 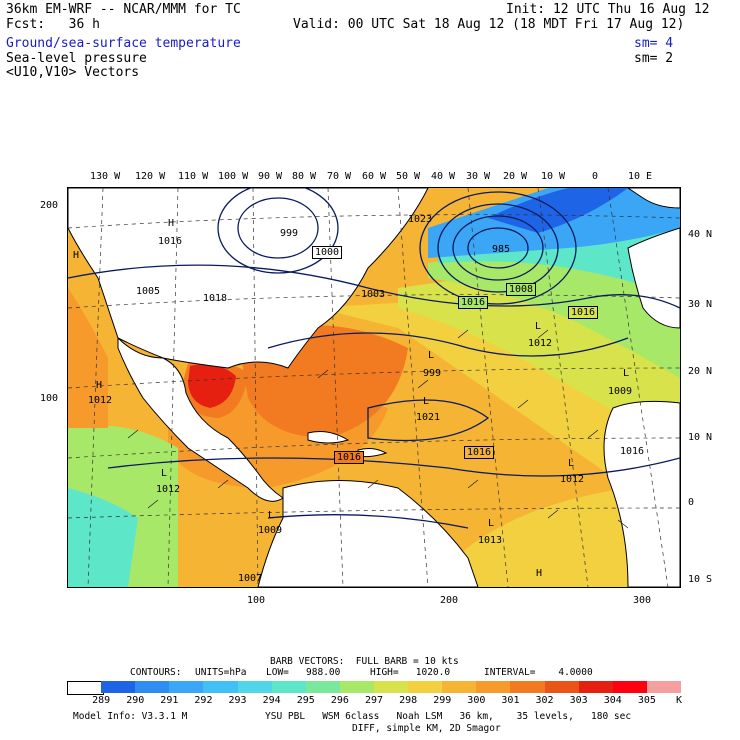 I want to click on lon-label: 40 W, so click(x=443, y=176).